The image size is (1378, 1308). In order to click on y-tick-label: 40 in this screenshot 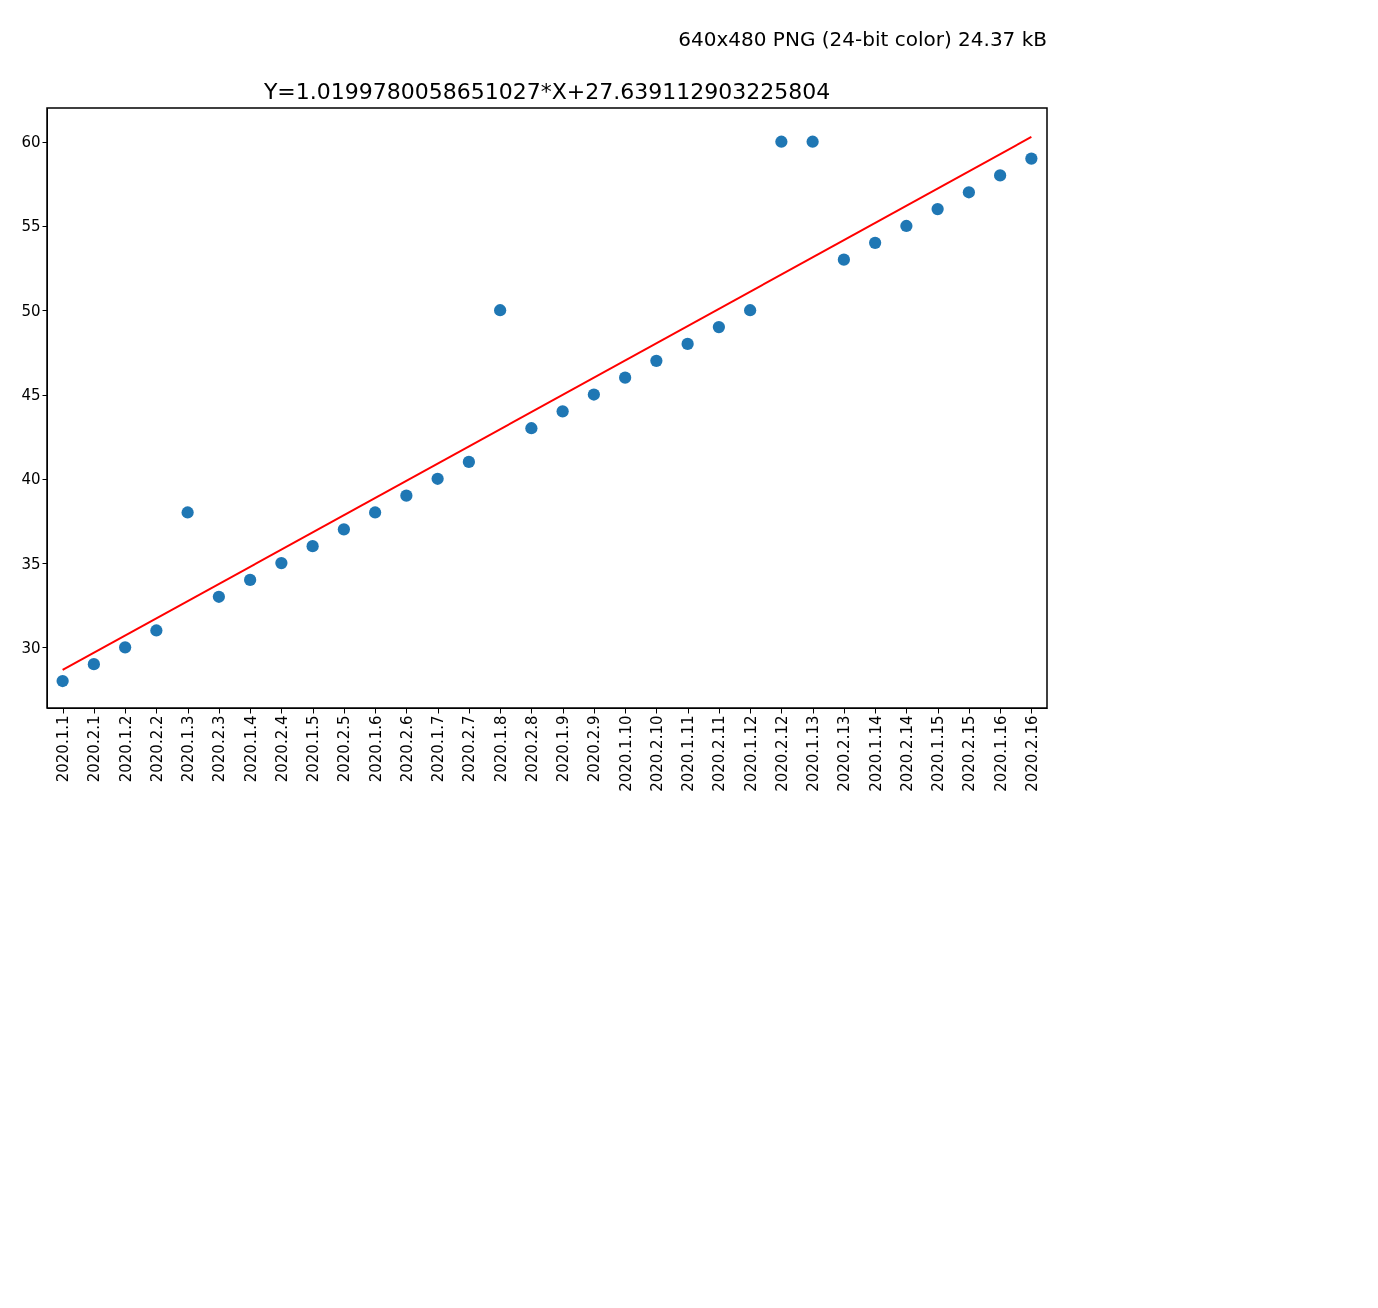, I will do `click(31, 479)`.